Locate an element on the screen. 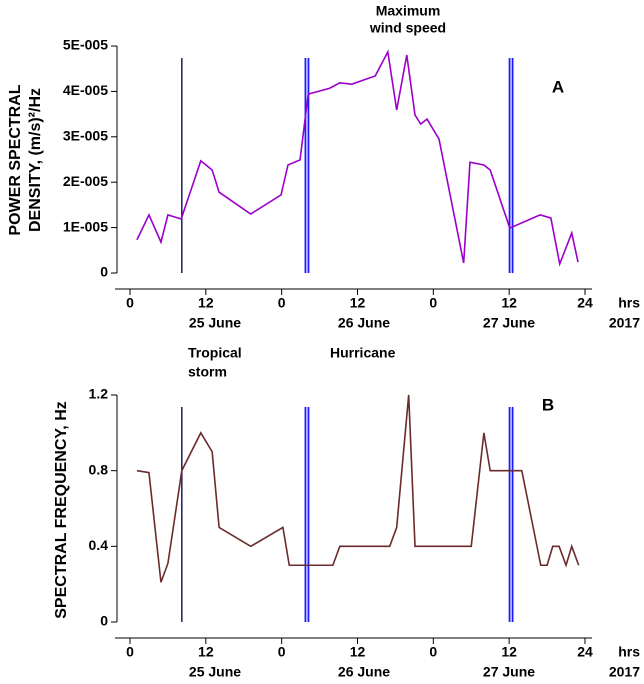 This screenshot has height=684, width=644. annotation: storm is located at coordinates (207, 372).